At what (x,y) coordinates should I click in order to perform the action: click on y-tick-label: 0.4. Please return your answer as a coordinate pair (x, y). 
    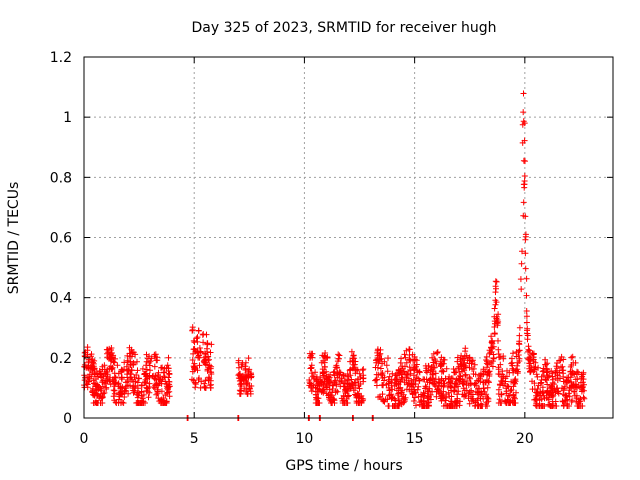
    Looking at the image, I should click on (61, 299).